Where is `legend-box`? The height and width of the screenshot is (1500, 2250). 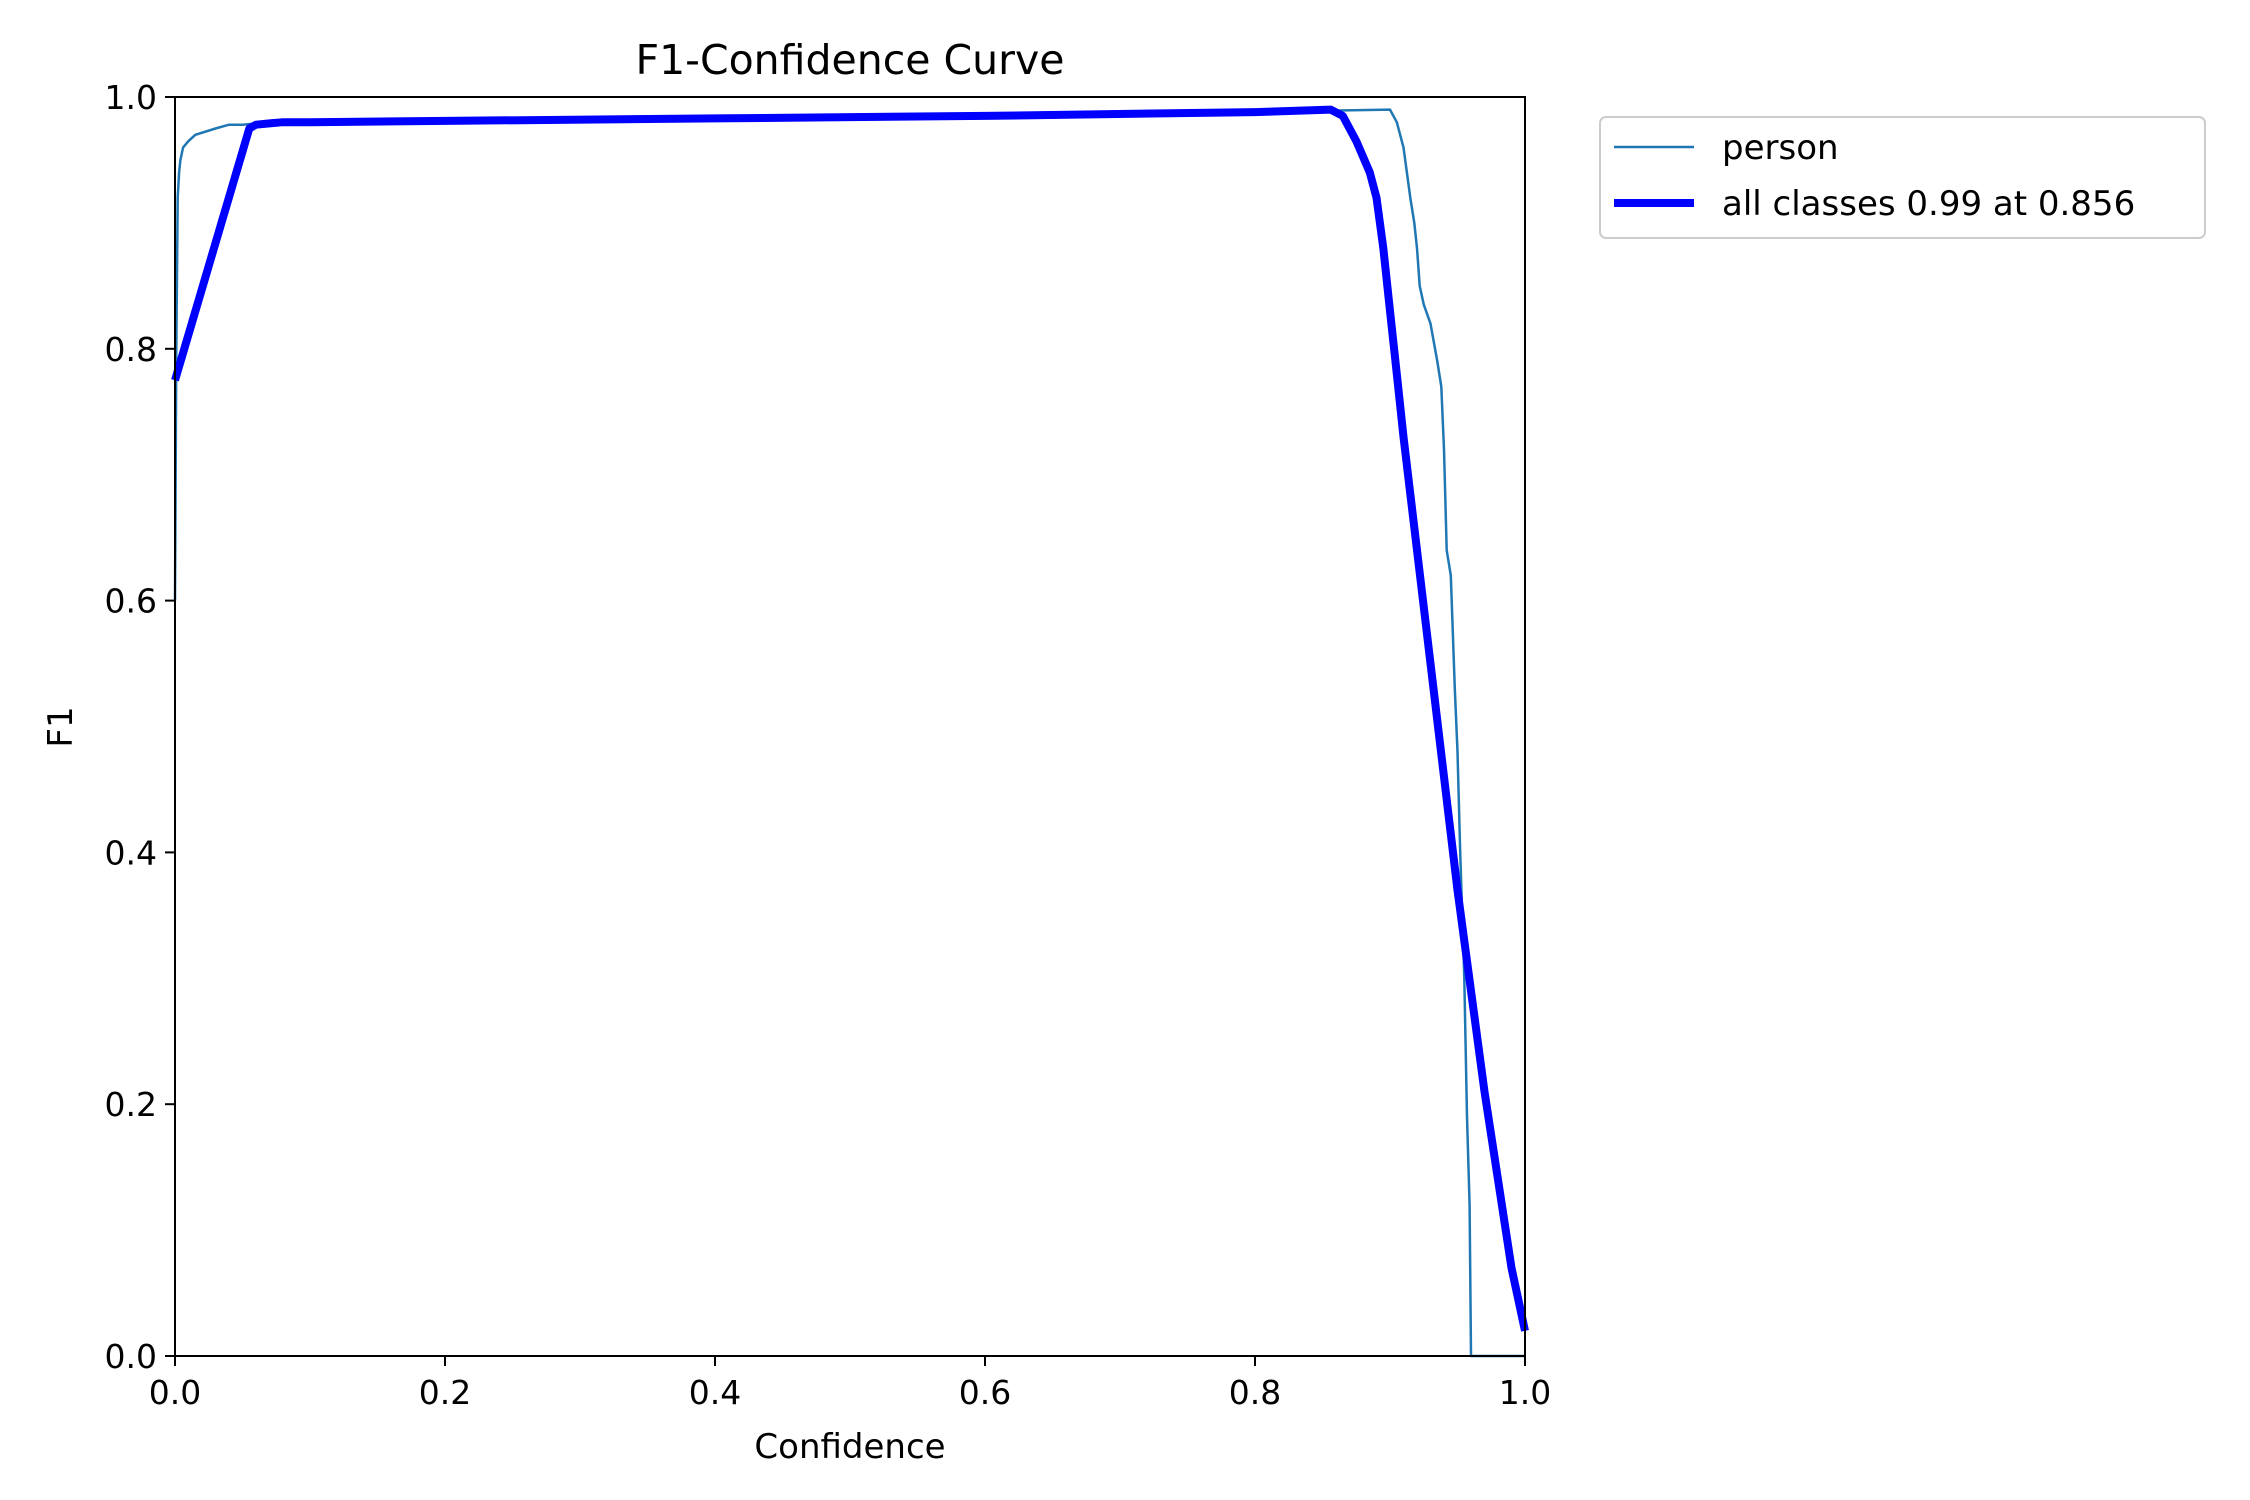 legend-box is located at coordinates (1902, 177).